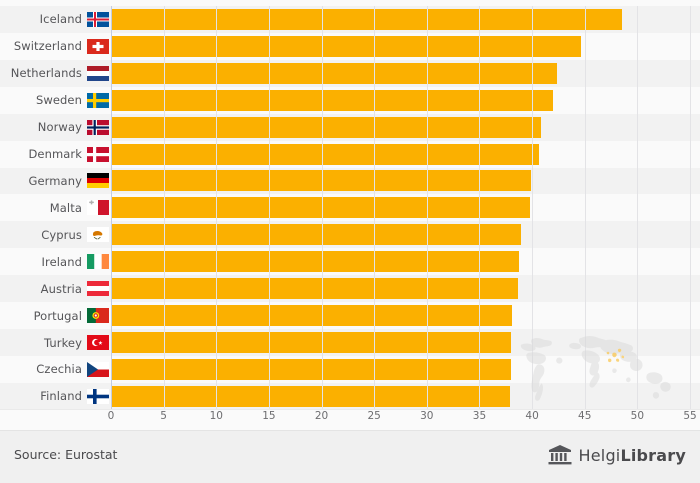 The width and height of the screenshot is (700, 483). I want to click on category-label: Malta, so click(65, 207).